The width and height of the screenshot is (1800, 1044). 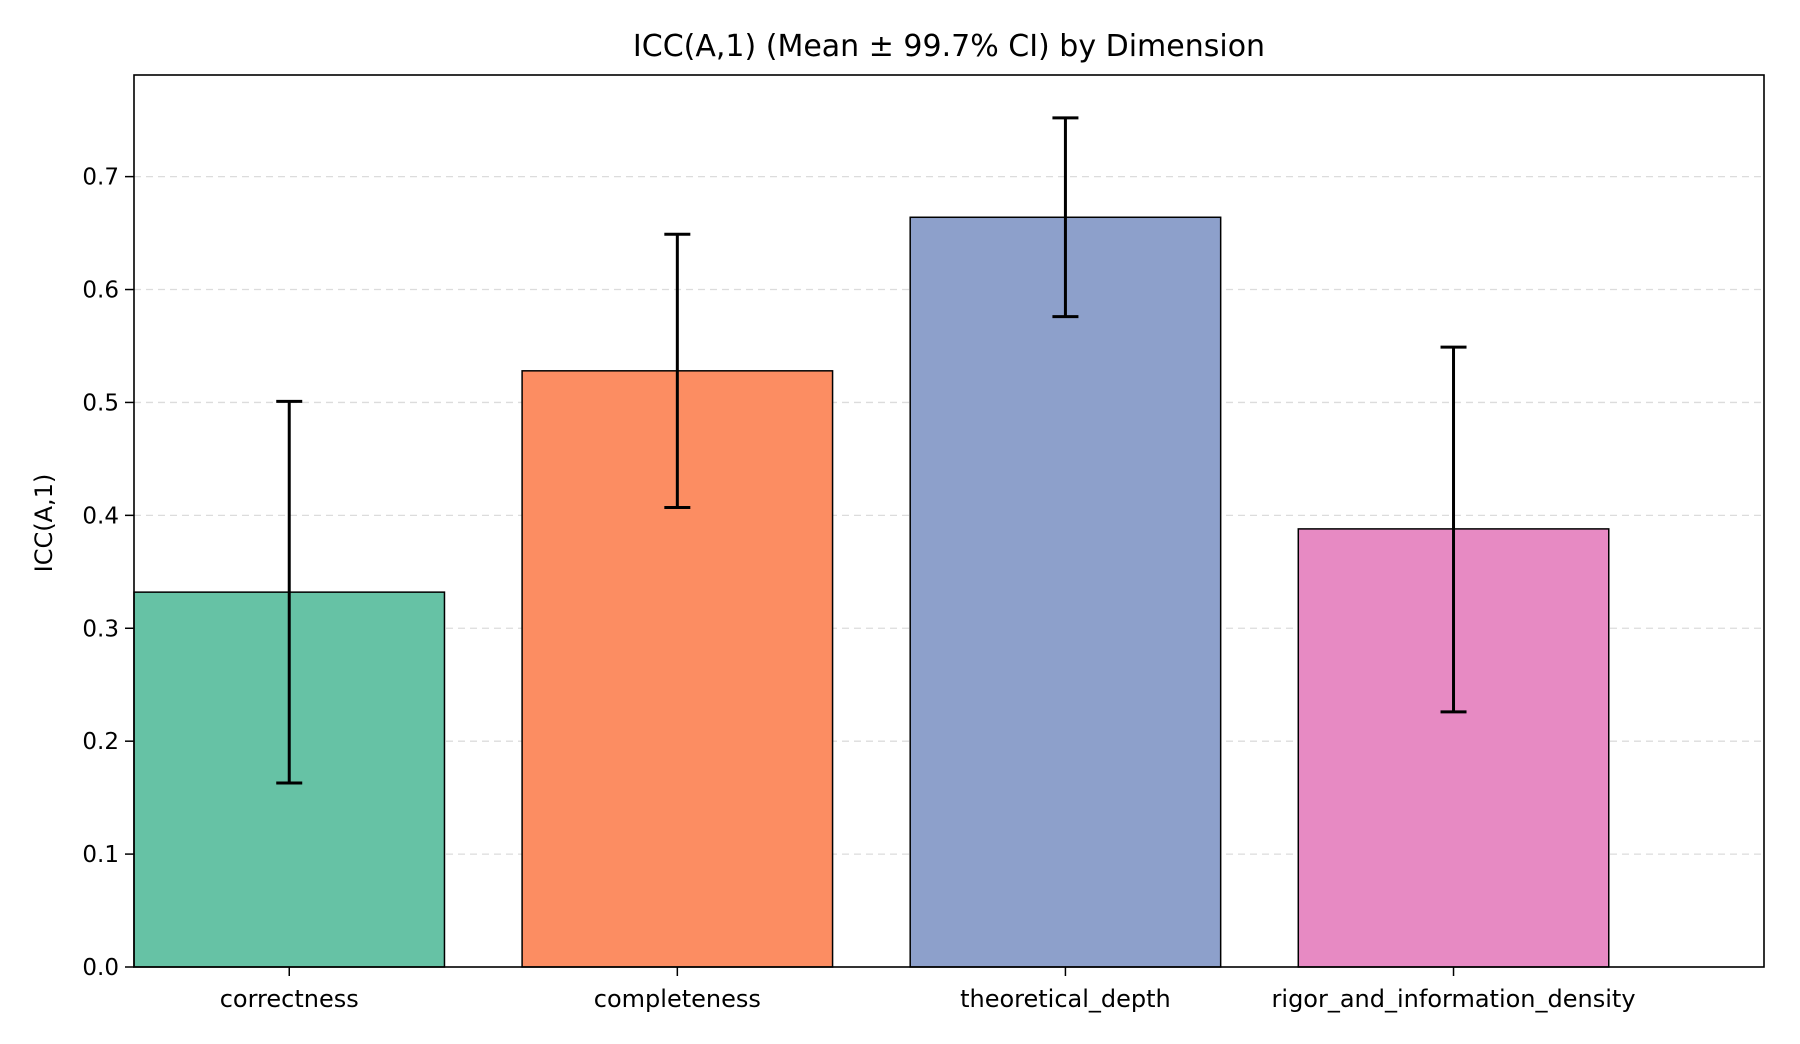 I want to click on y-tick-label: 0.1, so click(x=100, y=855).